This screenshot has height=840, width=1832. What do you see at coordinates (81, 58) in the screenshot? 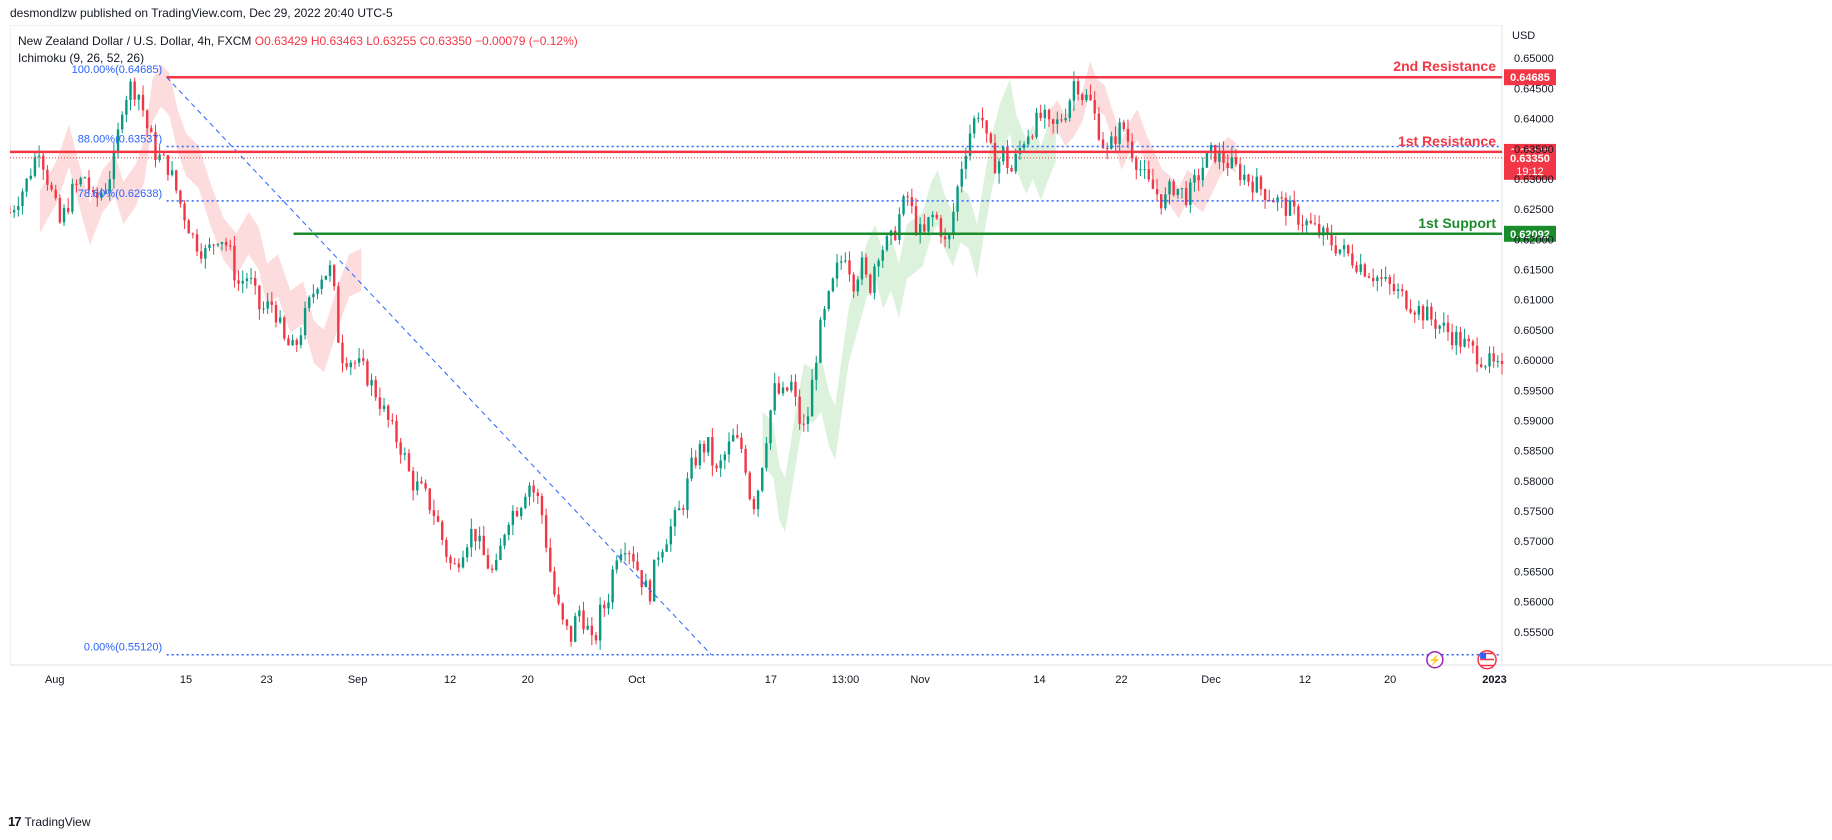
I see `indicator-label: Ichimoku (9, 26, 52, 26)` at bounding box center [81, 58].